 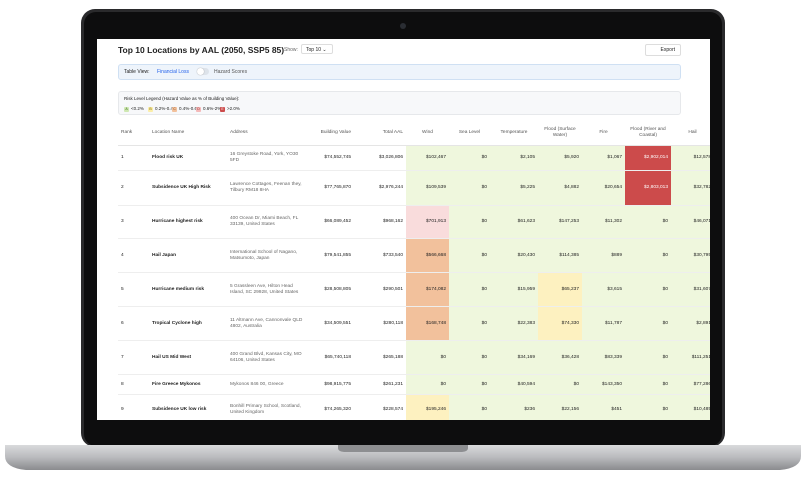 What do you see at coordinates (133, 188) in the screenshot?
I see `table-cell: 2` at bounding box center [133, 188].